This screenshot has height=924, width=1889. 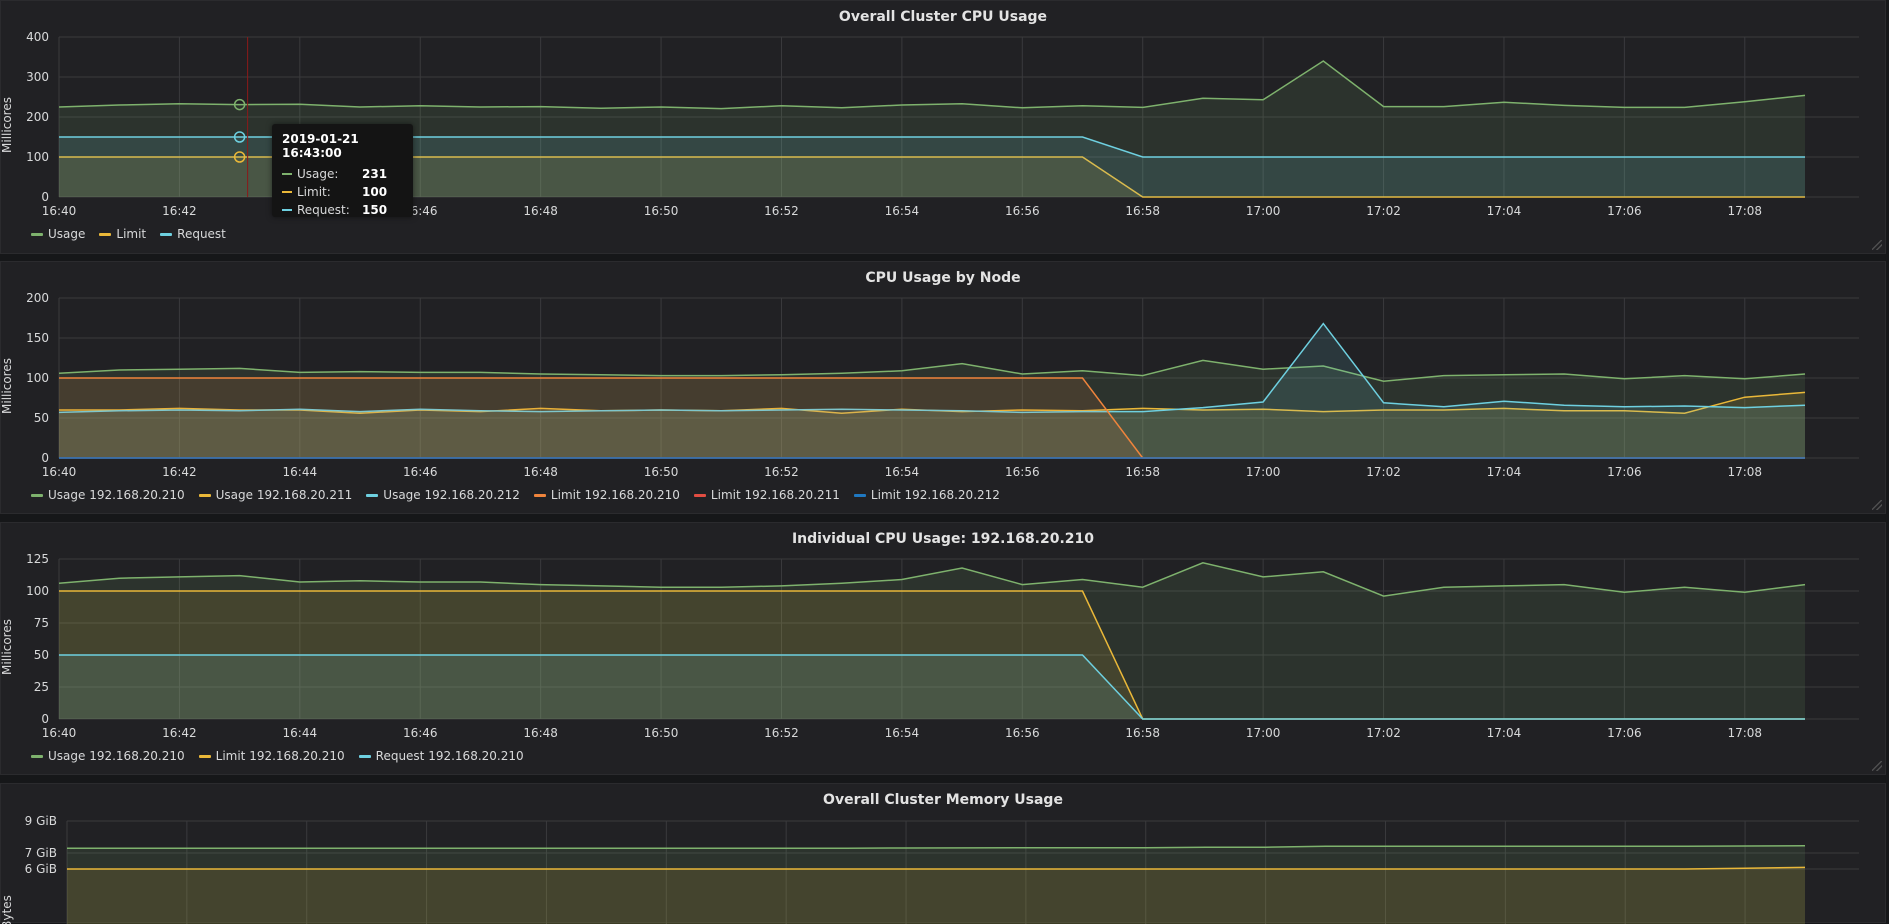 I want to click on legend-label: Usage 192.168.20.210, so click(x=116, y=495).